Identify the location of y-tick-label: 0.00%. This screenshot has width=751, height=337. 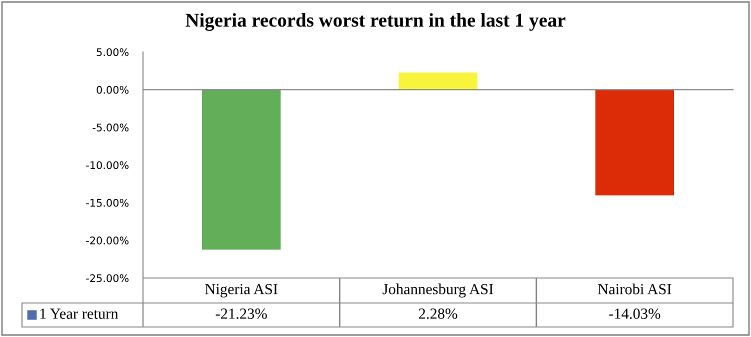
(112, 90).